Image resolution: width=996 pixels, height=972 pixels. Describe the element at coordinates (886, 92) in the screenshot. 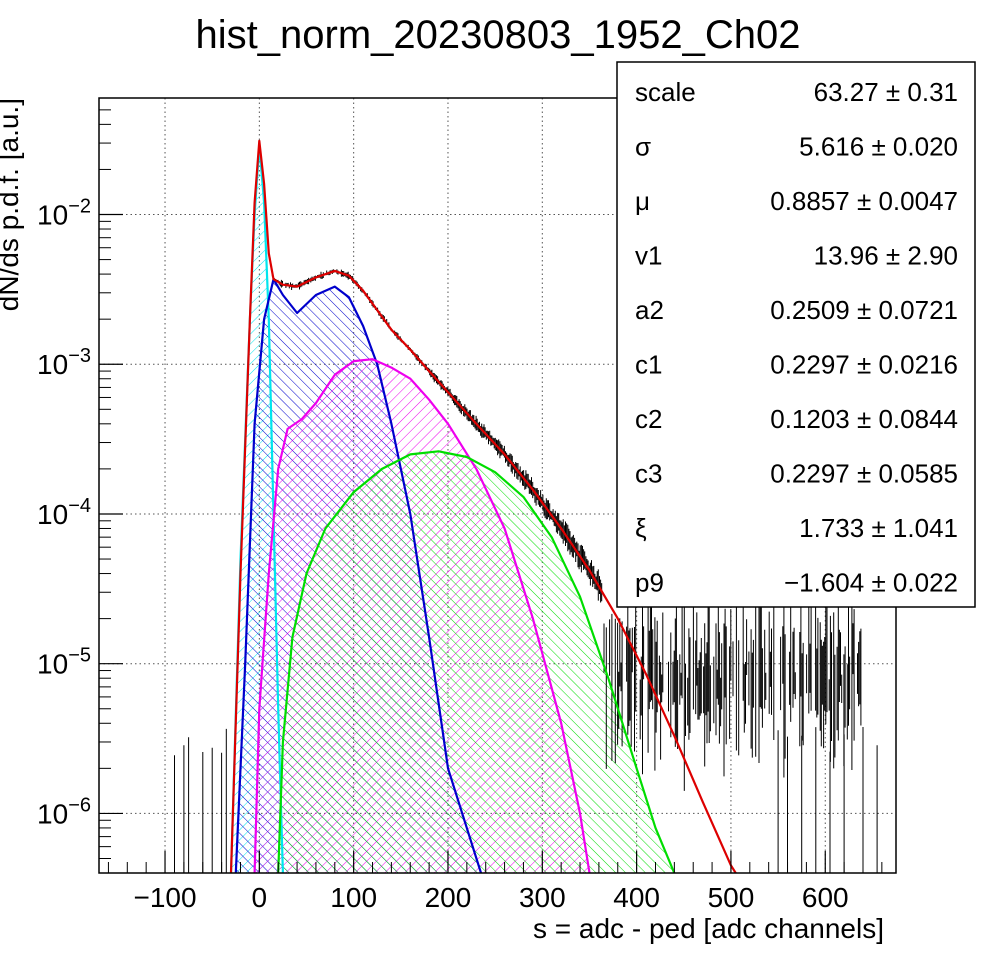

I see `stats-param-value: 63.27 ± 0.31` at that location.